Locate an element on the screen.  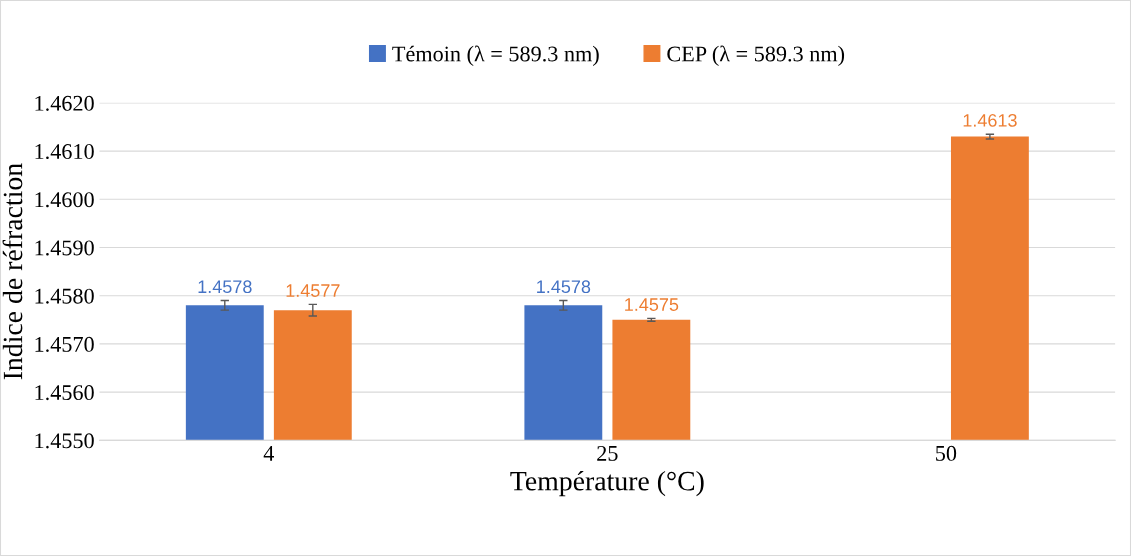
x-tick-label: 50 is located at coordinates (946, 453).